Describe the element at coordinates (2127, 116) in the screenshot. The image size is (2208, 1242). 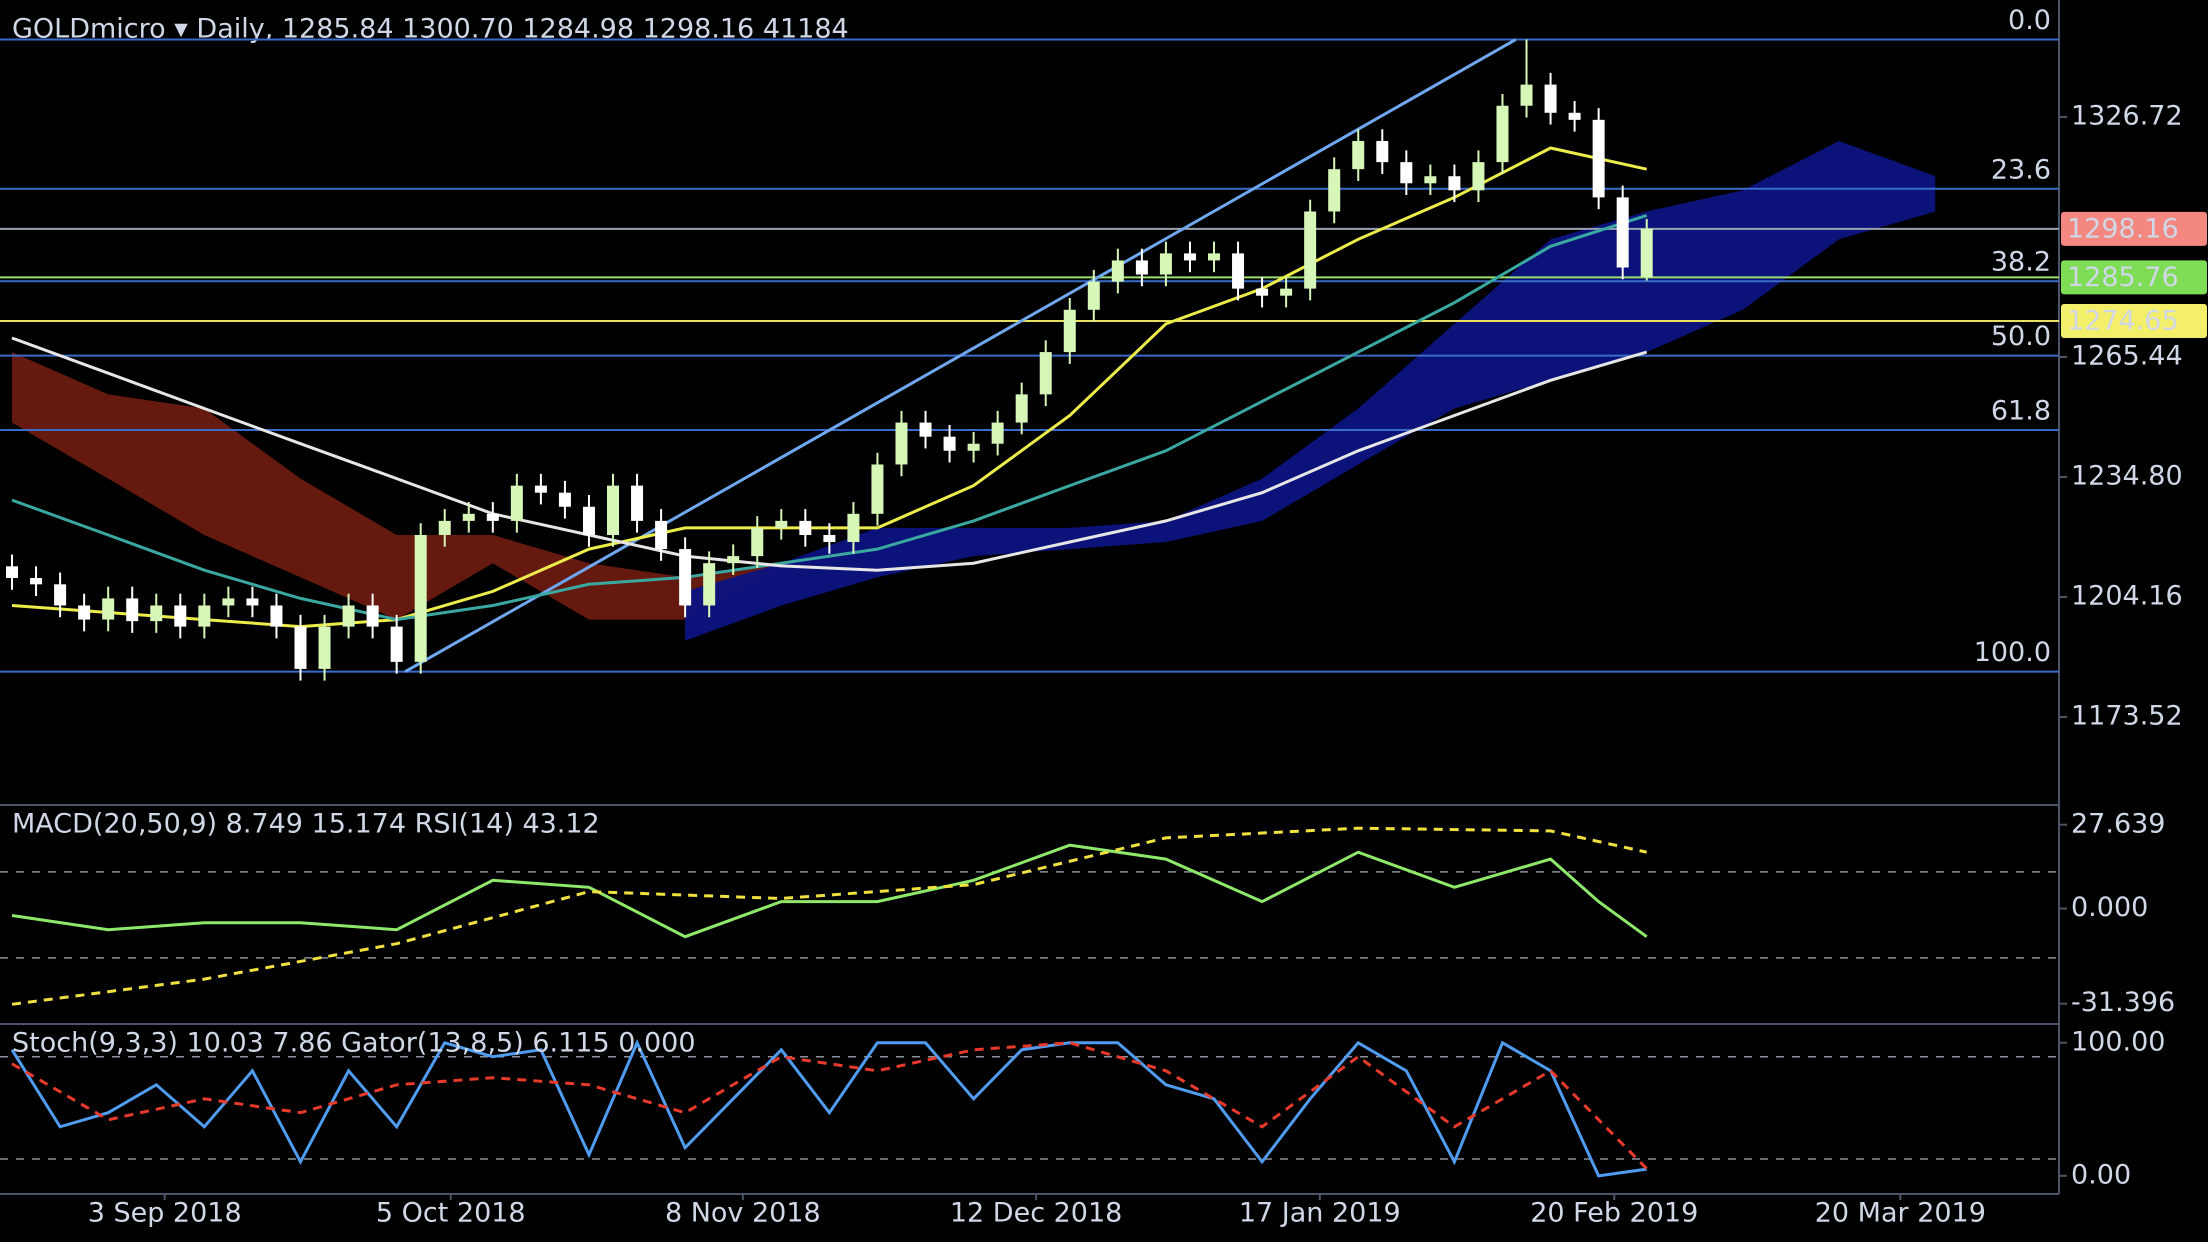
I see `y-tick-label: 1326.72` at that location.